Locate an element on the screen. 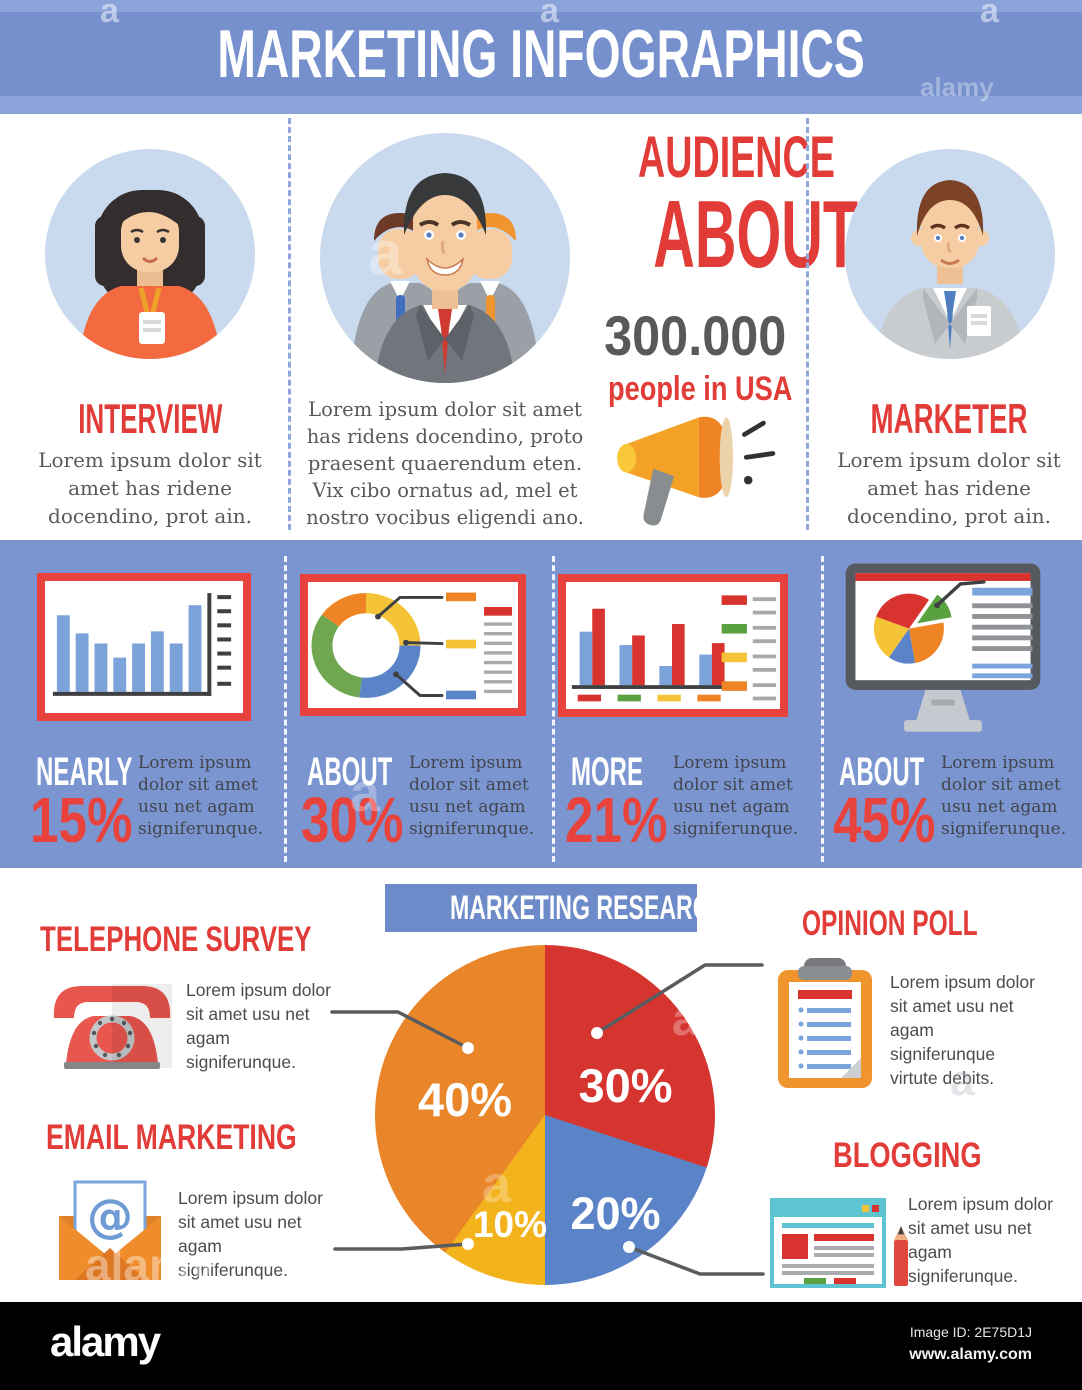 Image resolution: width=1082 pixels, height=1390 pixels. research-banner: MARKETING RESEARCH is located at coordinates (555, 908).